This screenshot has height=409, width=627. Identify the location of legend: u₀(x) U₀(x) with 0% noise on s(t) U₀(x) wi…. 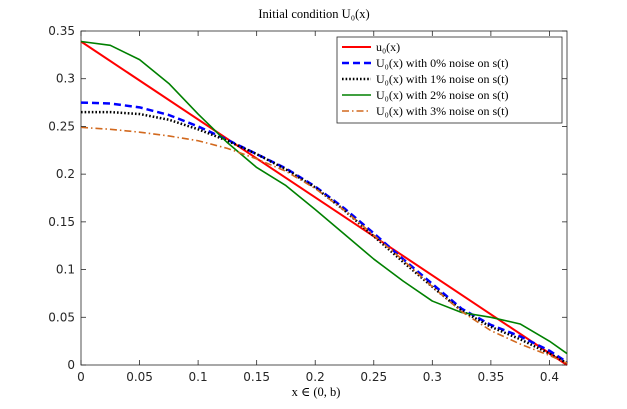
(449, 80).